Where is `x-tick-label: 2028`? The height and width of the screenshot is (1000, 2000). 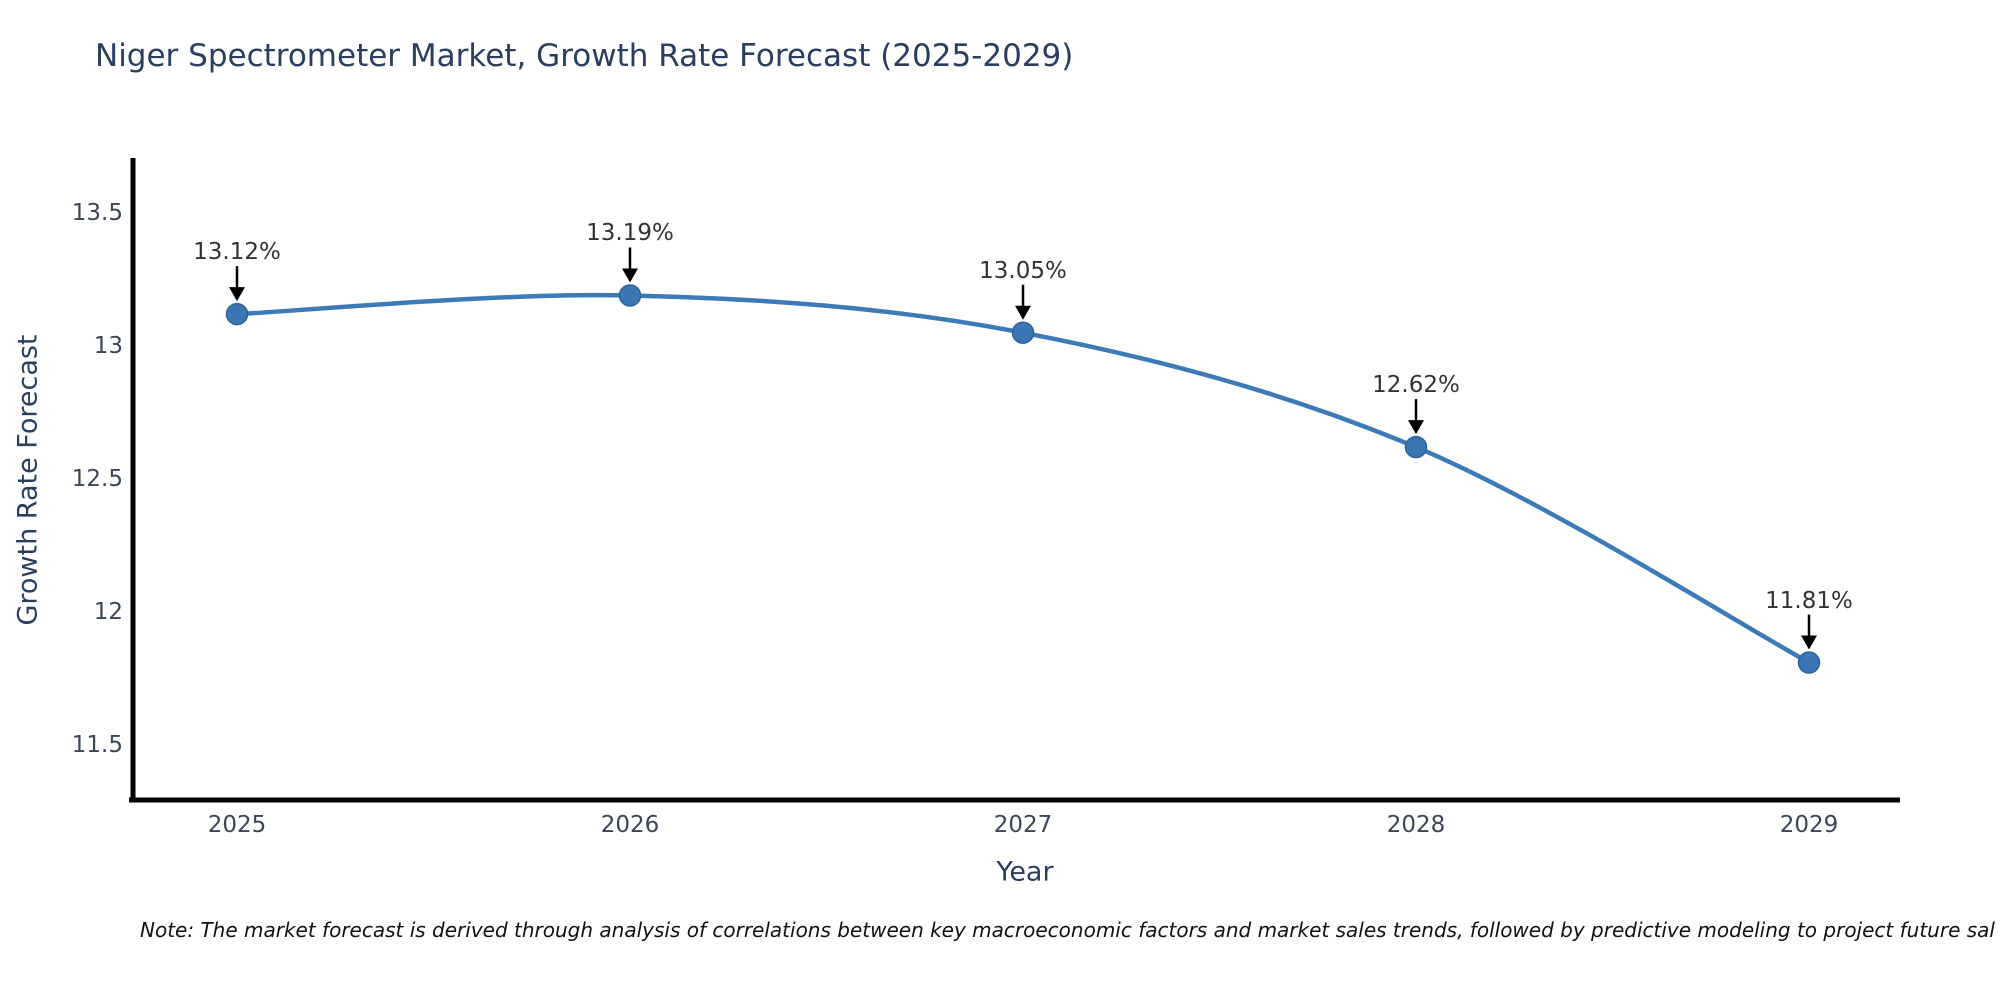 x-tick-label: 2028 is located at coordinates (1416, 825).